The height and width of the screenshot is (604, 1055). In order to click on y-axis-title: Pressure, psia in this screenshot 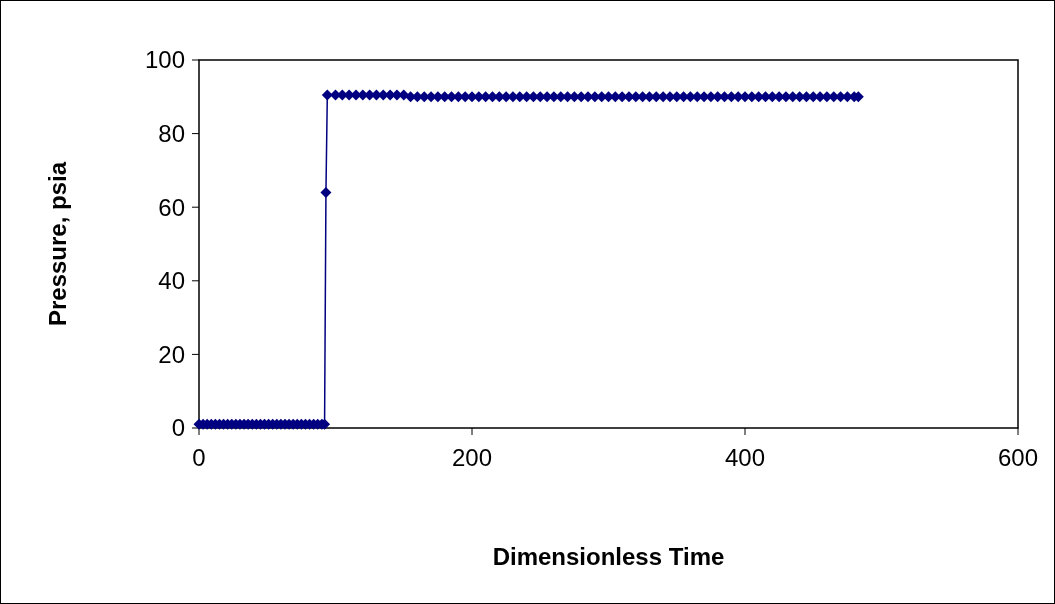, I will do `click(57, 244)`.